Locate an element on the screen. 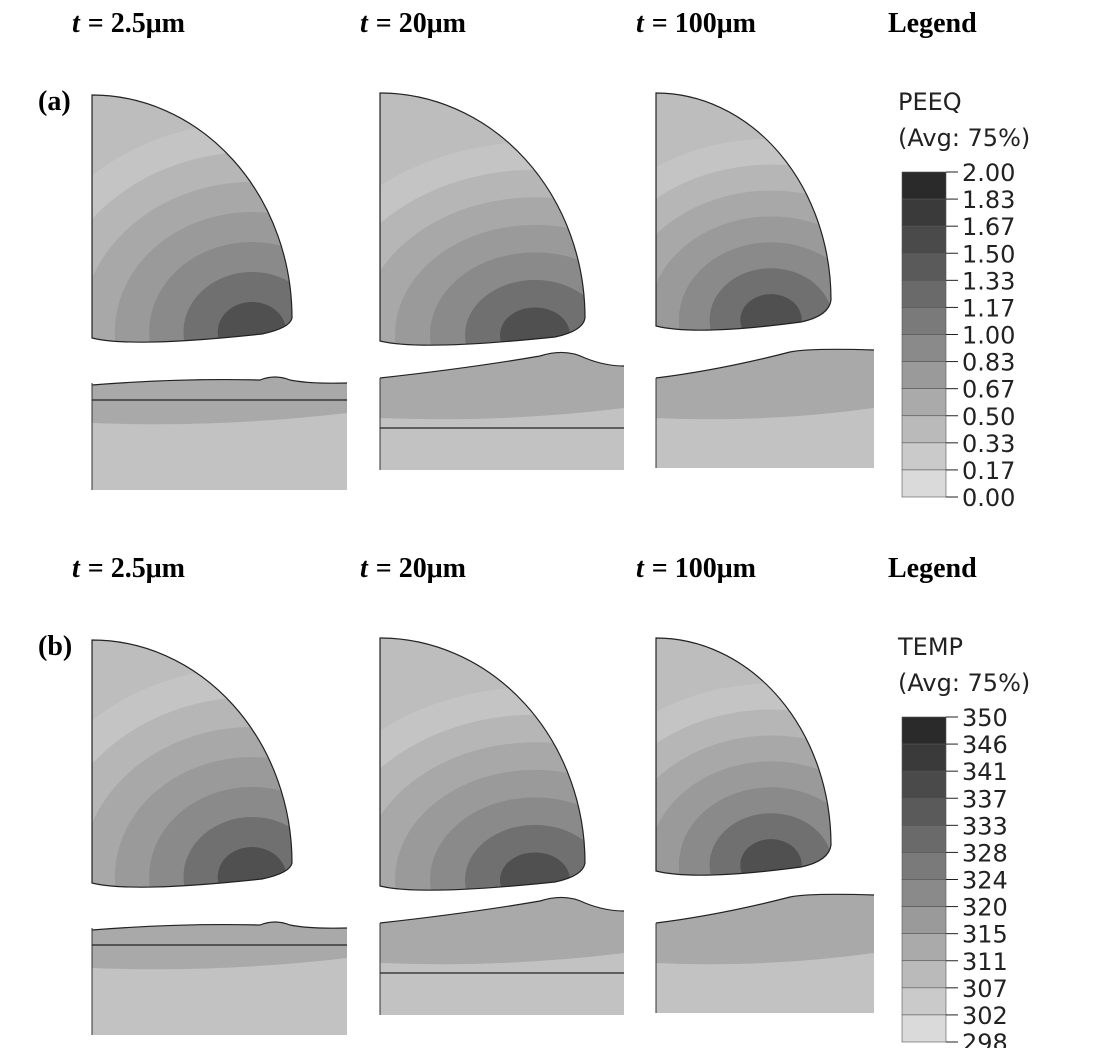 Image resolution: width=1109 pixels, height=1048 pixels. legend-level: 298 is located at coordinates (985, 1038).